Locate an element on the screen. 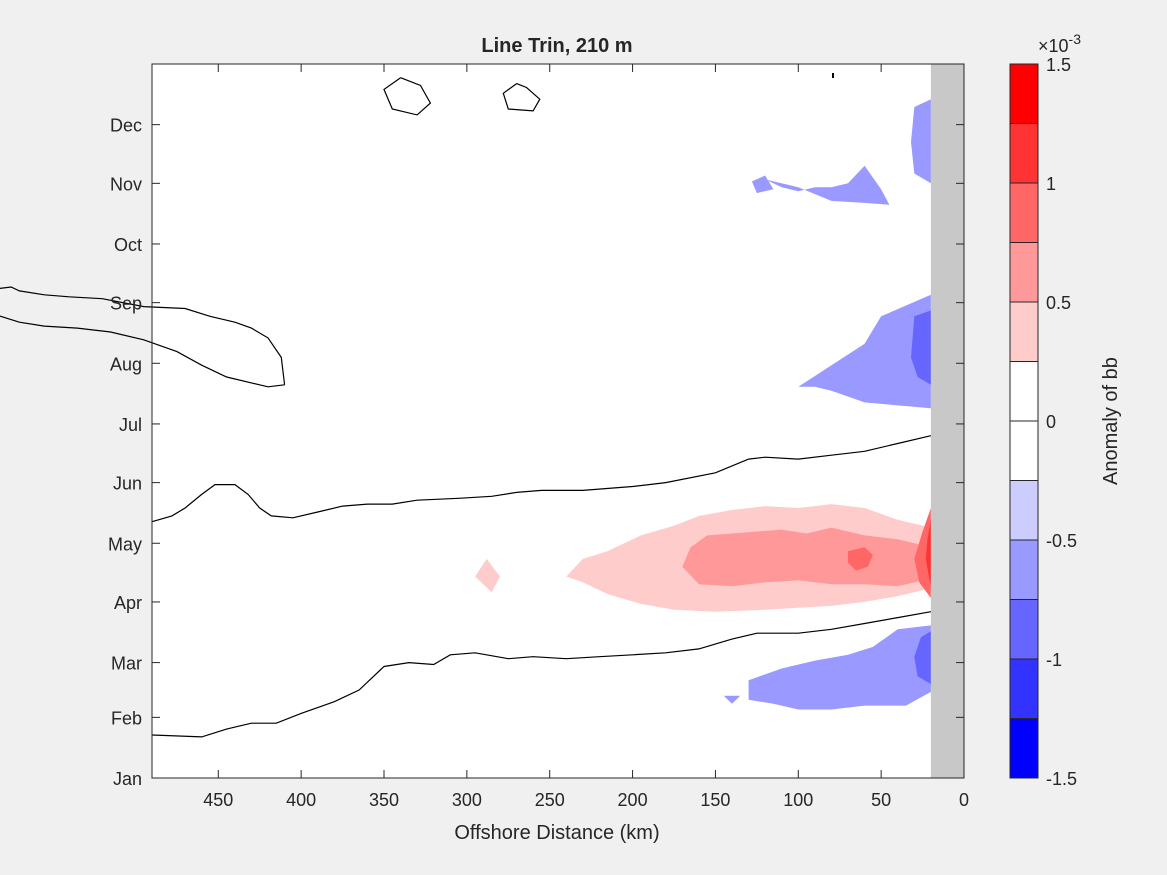  y-tick-label: Nov is located at coordinates (126, 184).